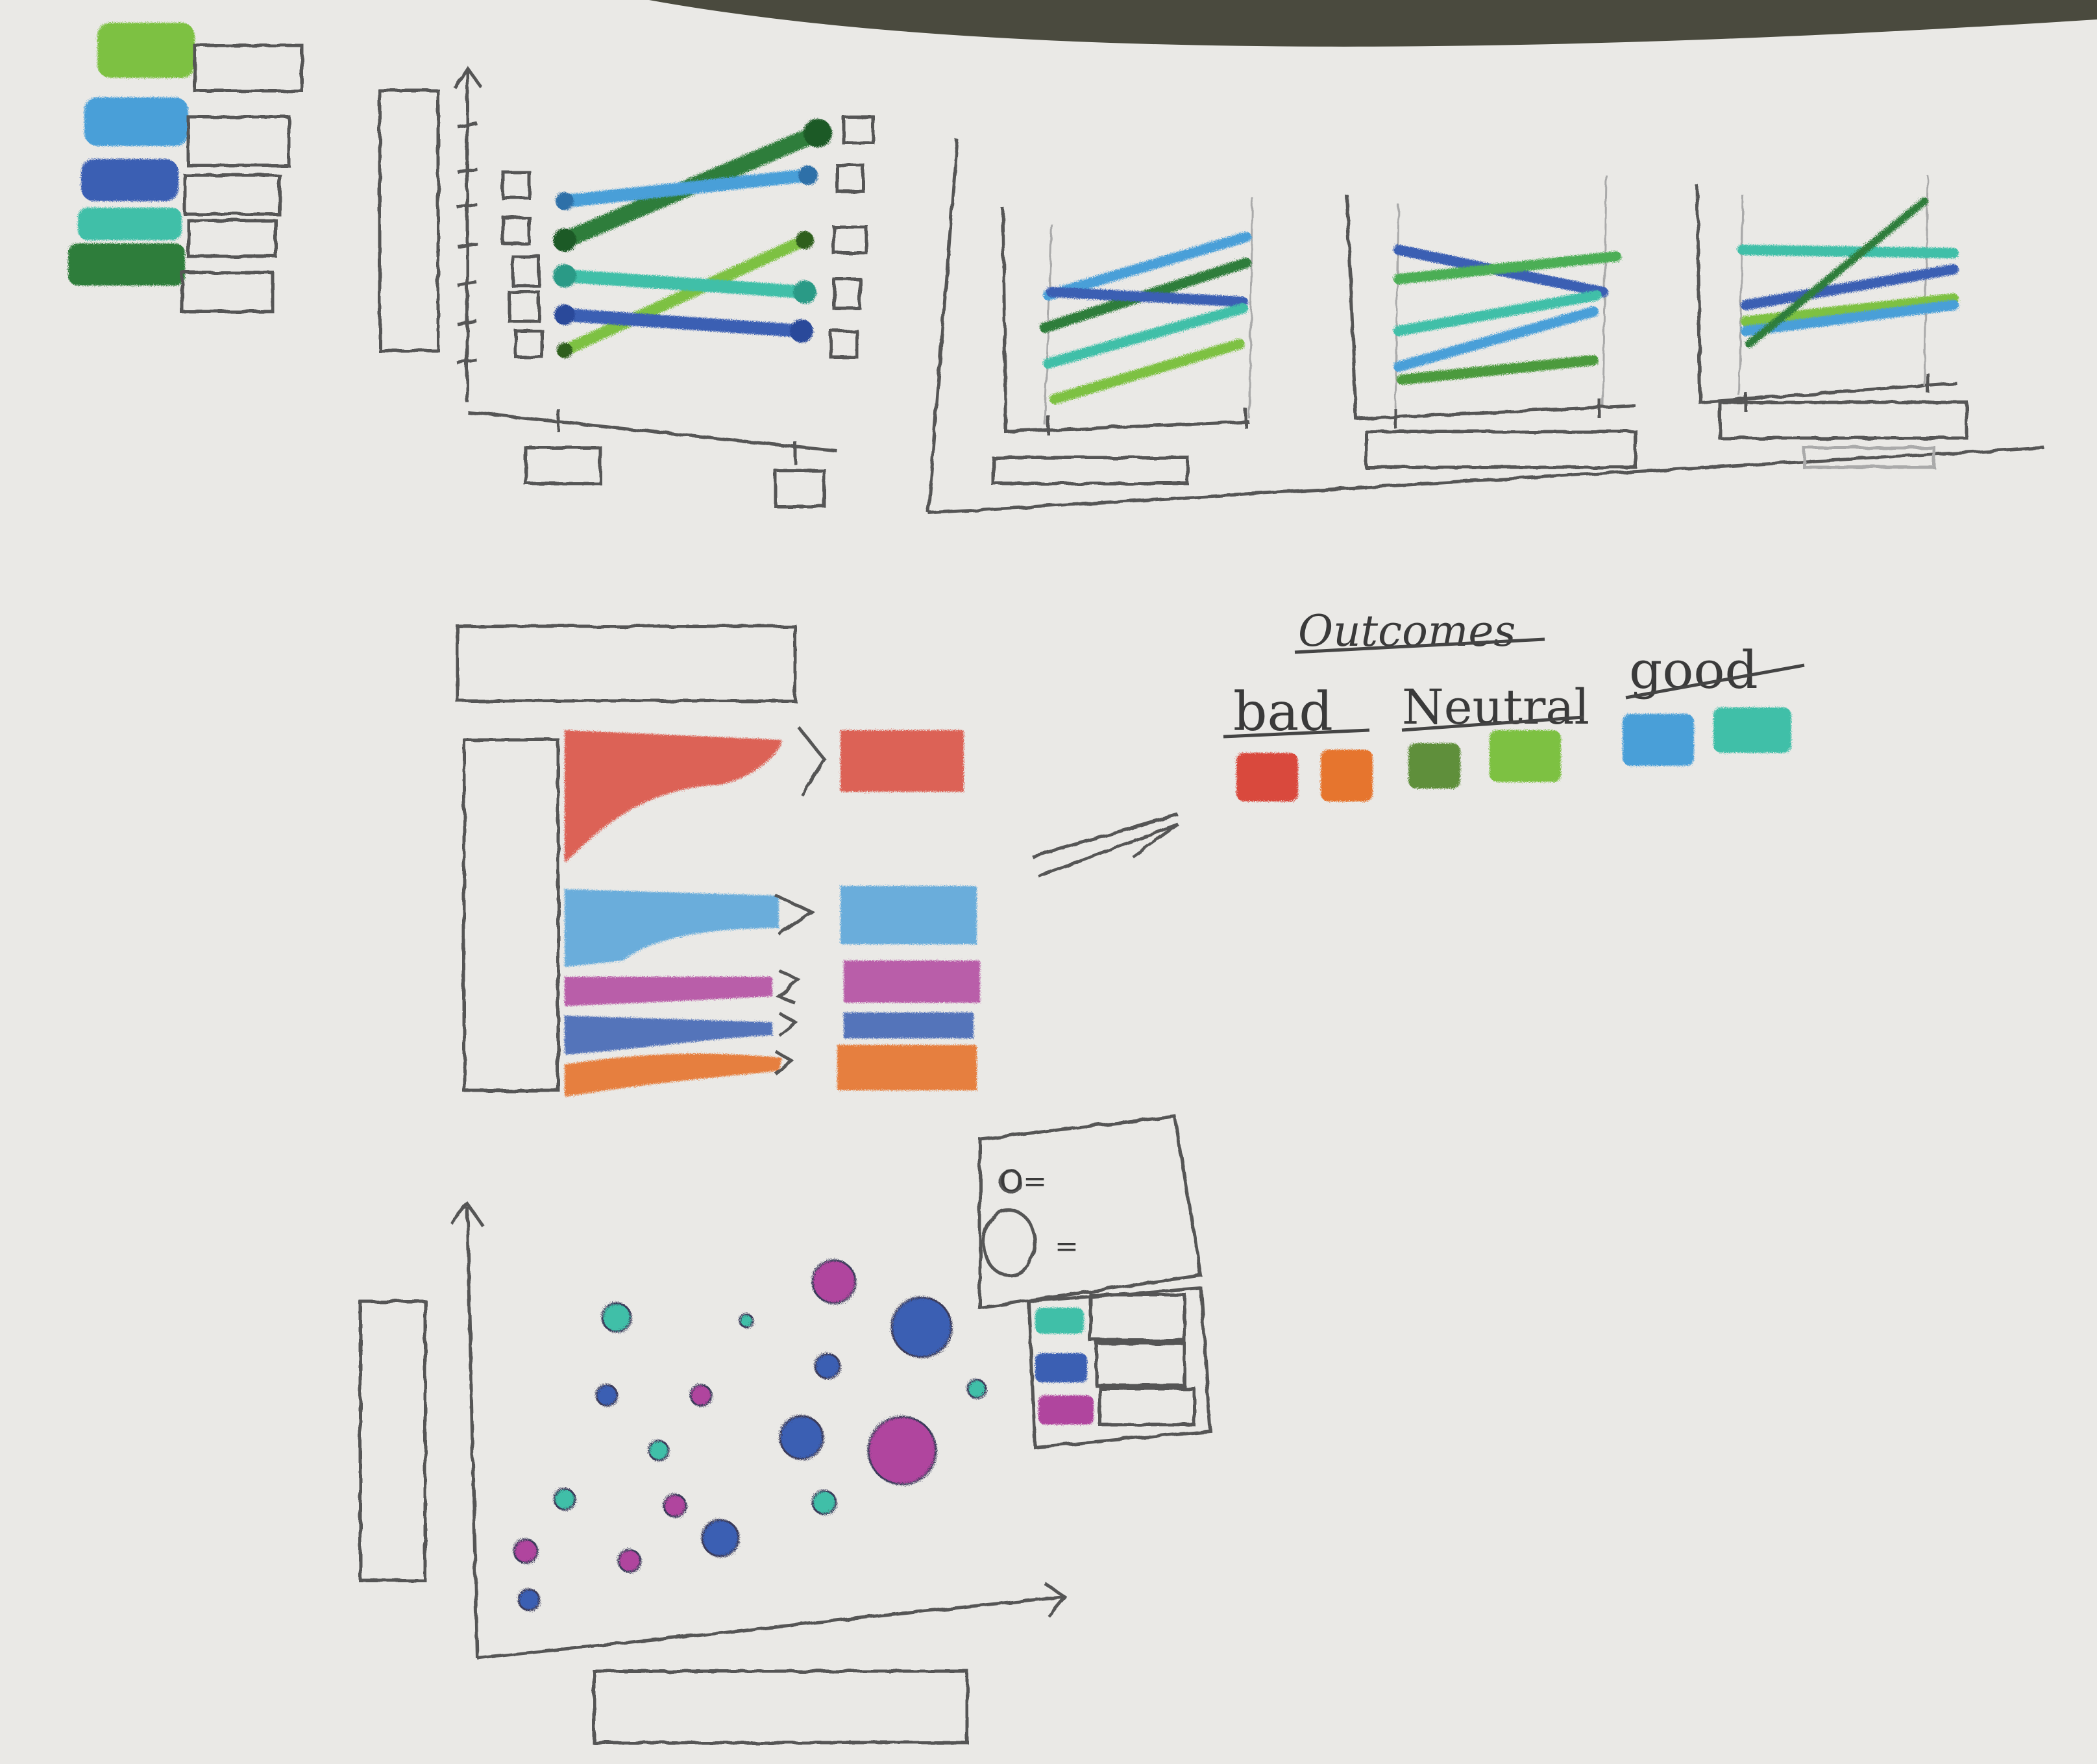 The width and height of the screenshot is (2097, 1764). Describe the element at coordinates (1010, 1181) in the screenshot. I see `size-key-small-circle` at that location.